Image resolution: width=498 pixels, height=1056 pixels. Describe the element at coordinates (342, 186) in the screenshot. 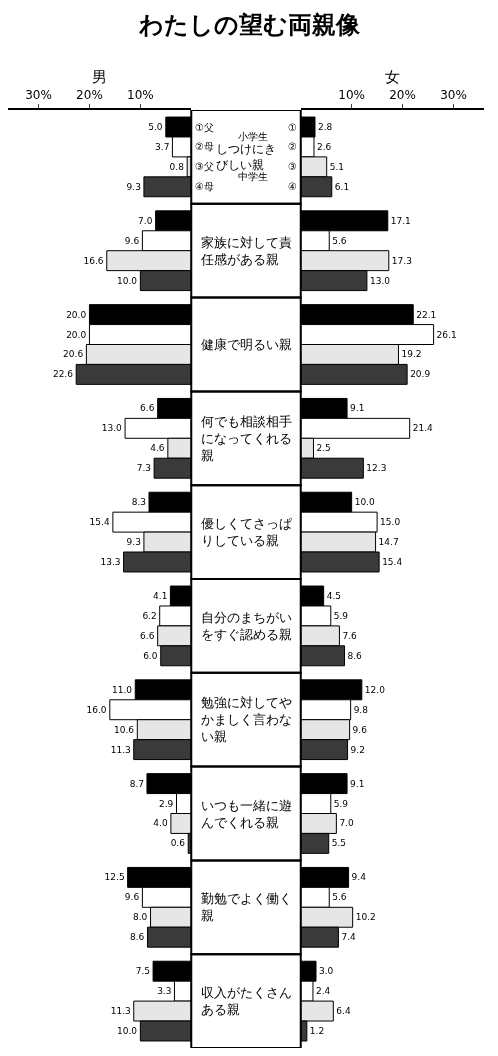

I see `data-label: 6.1` at that location.